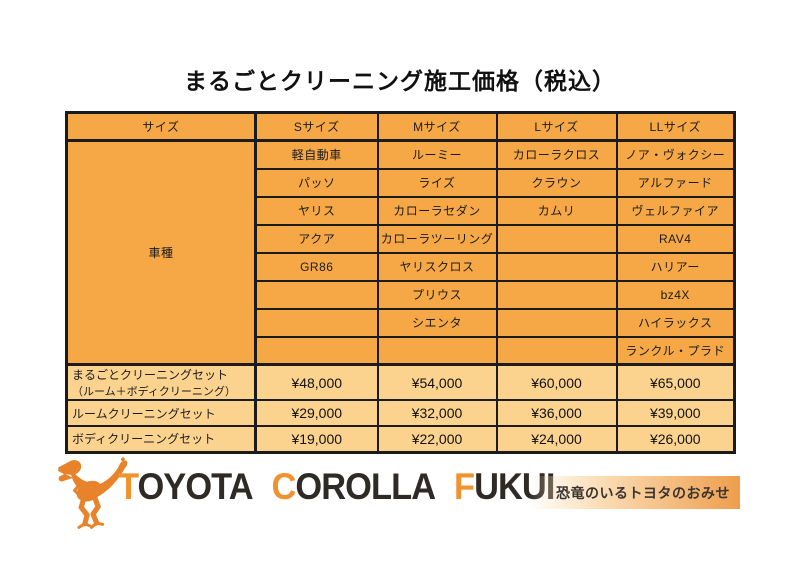 The image size is (800, 565). What do you see at coordinates (675, 294) in the screenshot?
I see `car-cell: bz4X` at bounding box center [675, 294].